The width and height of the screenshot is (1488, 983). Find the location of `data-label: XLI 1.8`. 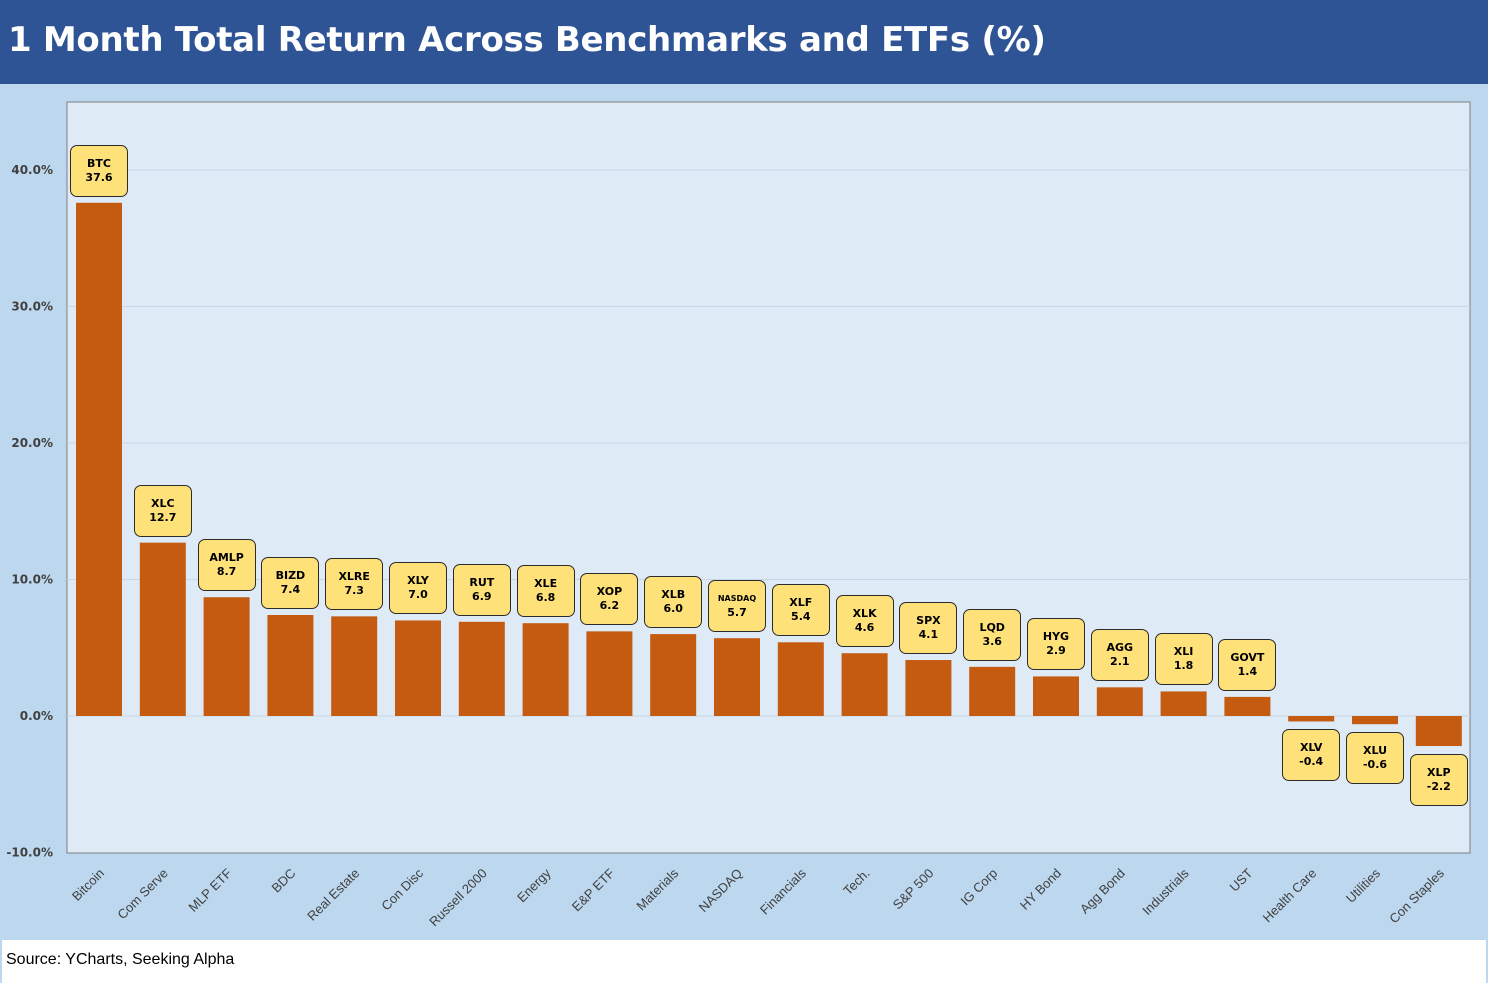

data-label: XLI 1.8 is located at coordinates (1183, 659).